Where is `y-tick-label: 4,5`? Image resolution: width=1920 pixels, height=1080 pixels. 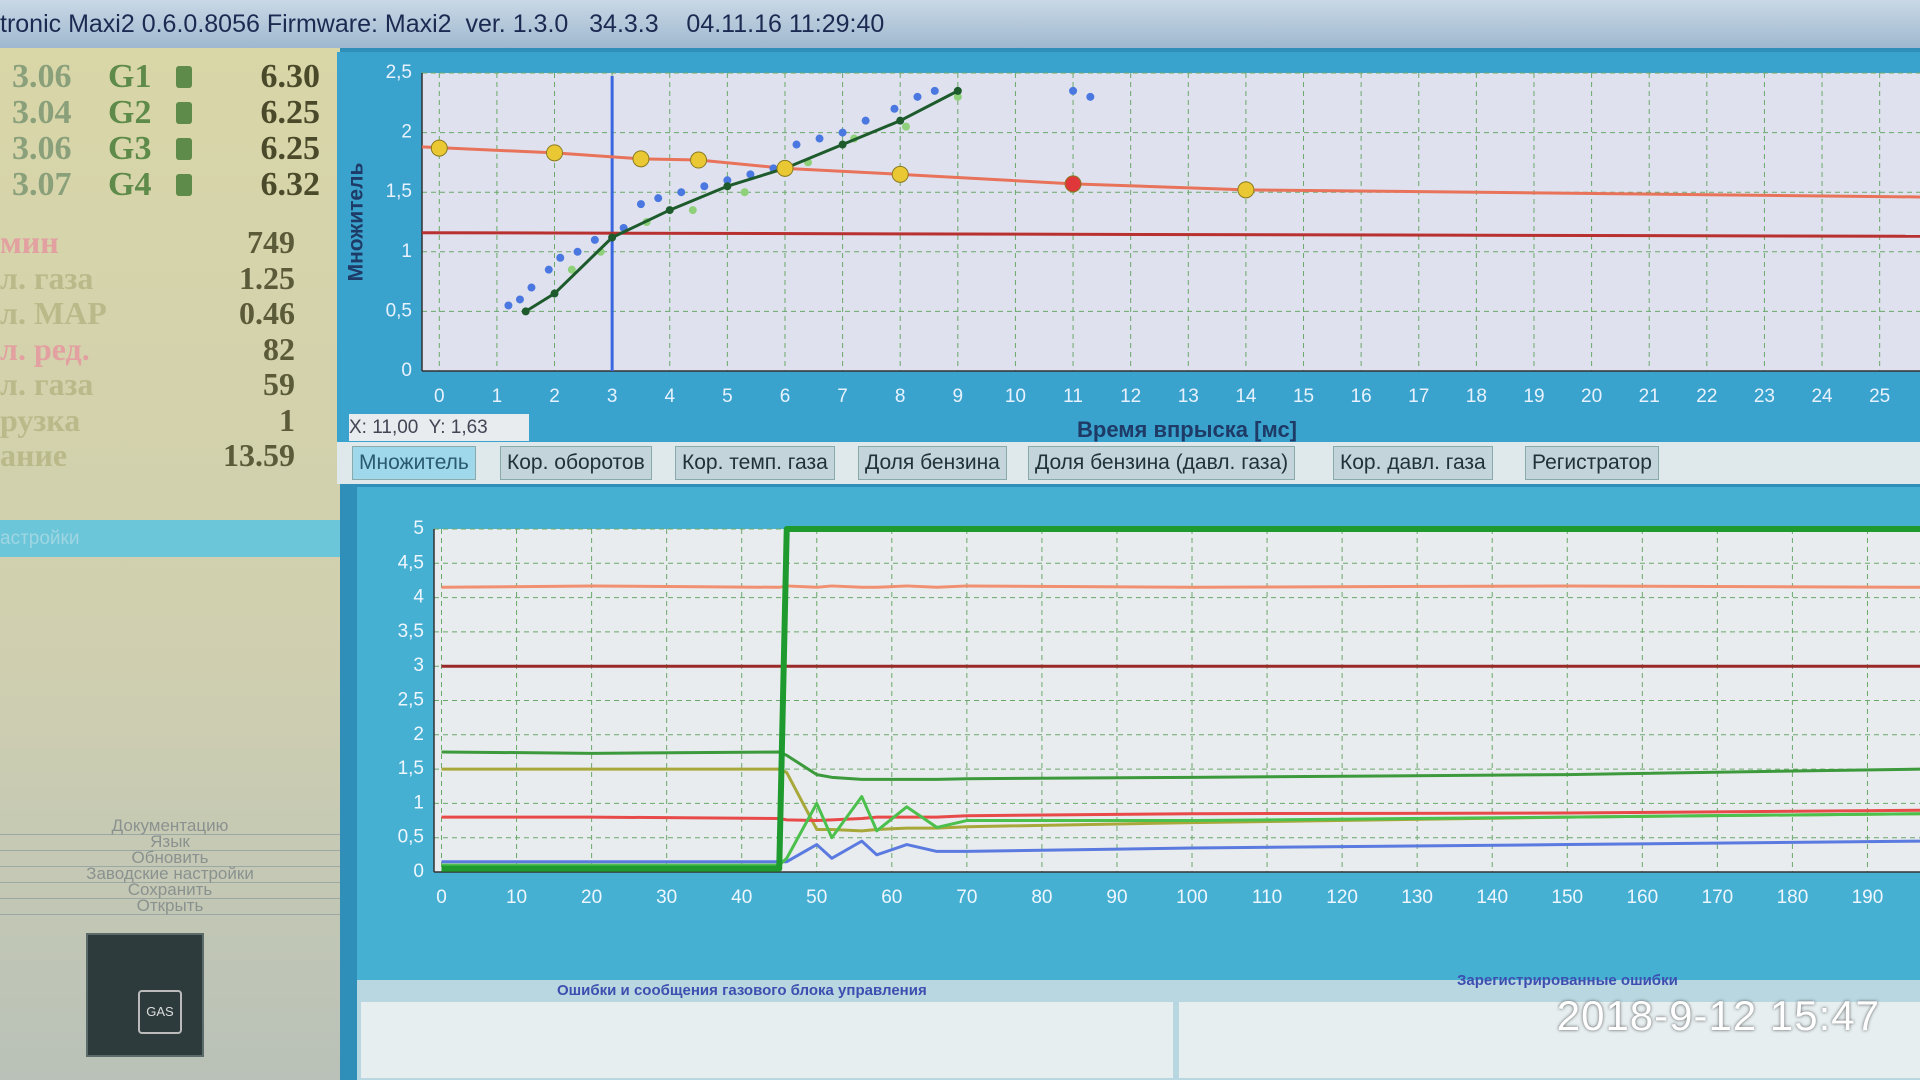
y-tick-label: 4,5 is located at coordinates (411, 562).